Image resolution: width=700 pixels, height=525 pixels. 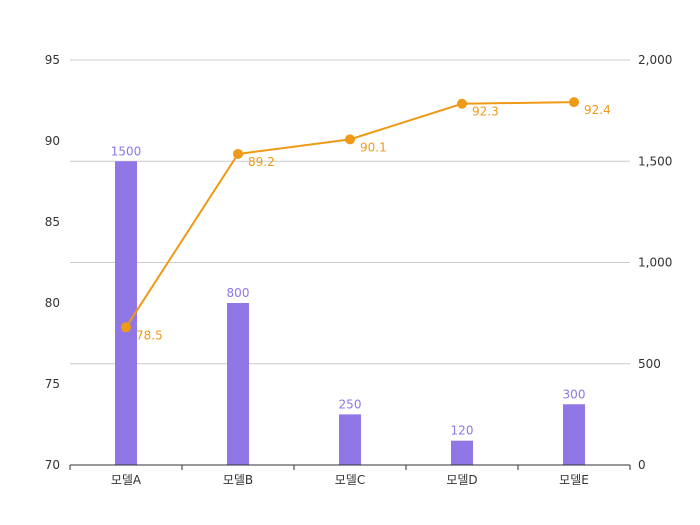 What do you see at coordinates (350, 404) in the screenshot?
I see `bar-value-label: 250` at bounding box center [350, 404].